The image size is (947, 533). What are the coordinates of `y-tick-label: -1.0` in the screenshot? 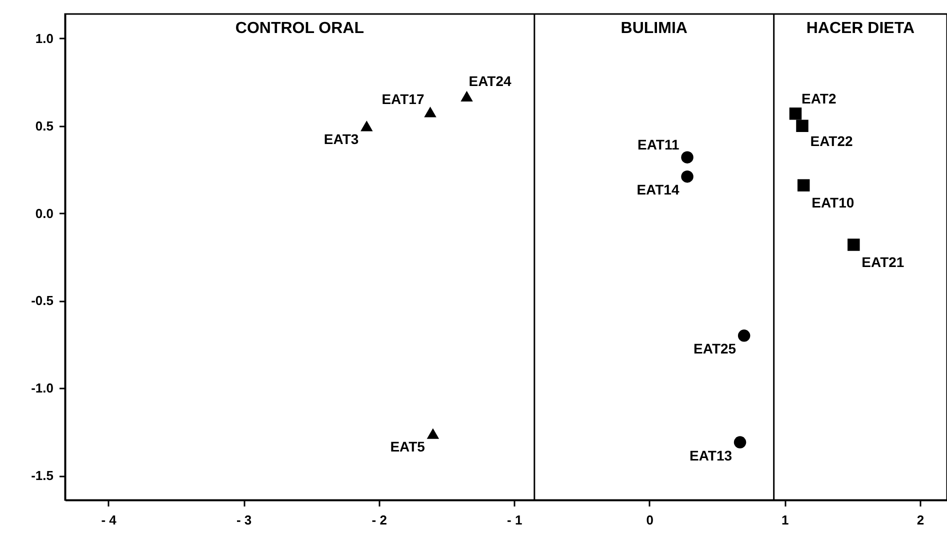 It's located at (42, 388).